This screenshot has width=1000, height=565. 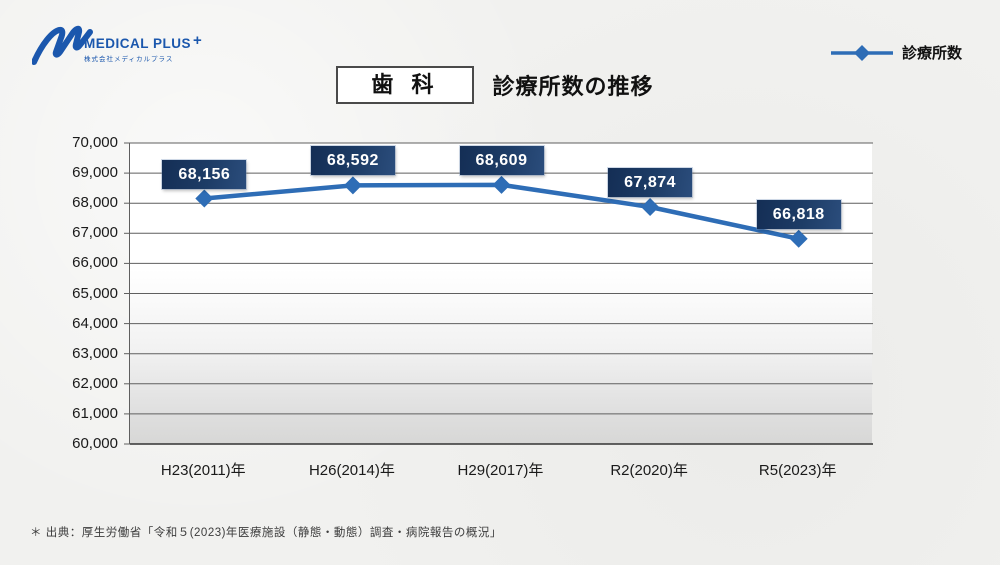 What do you see at coordinates (129, 59) in the screenshot?
I see `logo-company-name: 株式会社メディカルプラス` at bounding box center [129, 59].